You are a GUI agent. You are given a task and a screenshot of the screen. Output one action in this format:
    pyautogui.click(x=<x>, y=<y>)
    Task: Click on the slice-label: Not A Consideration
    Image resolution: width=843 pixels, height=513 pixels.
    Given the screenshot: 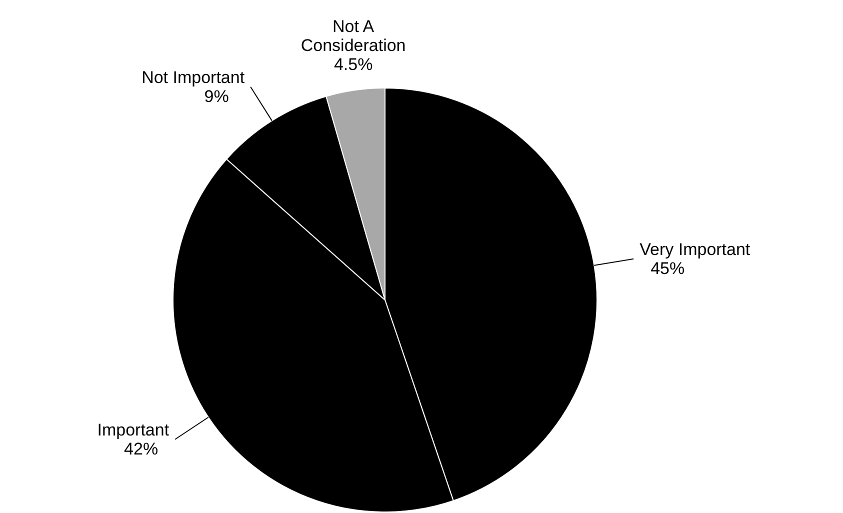 What is the action you would take?
    pyautogui.click(x=353, y=36)
    